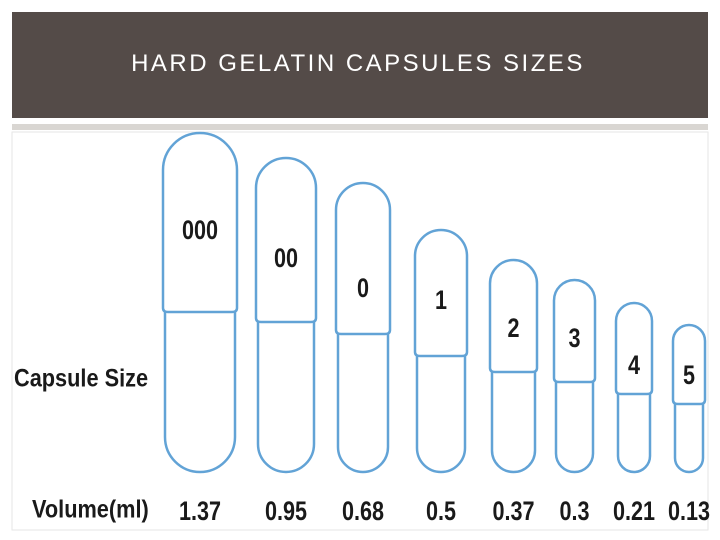 The width and height of the screenshot is (720, 540). What do you see at coordinates (441, 301) in the screenshot?
I see `capsule-size: 1` at bounding box center [441, 301].